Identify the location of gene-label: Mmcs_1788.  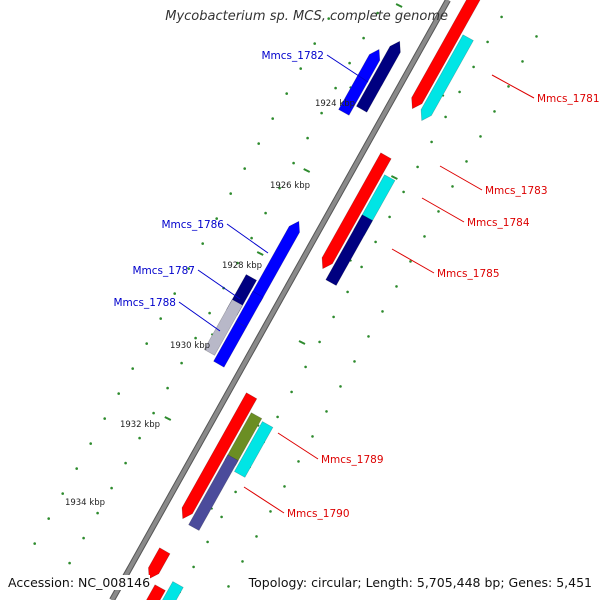
(144, 303).